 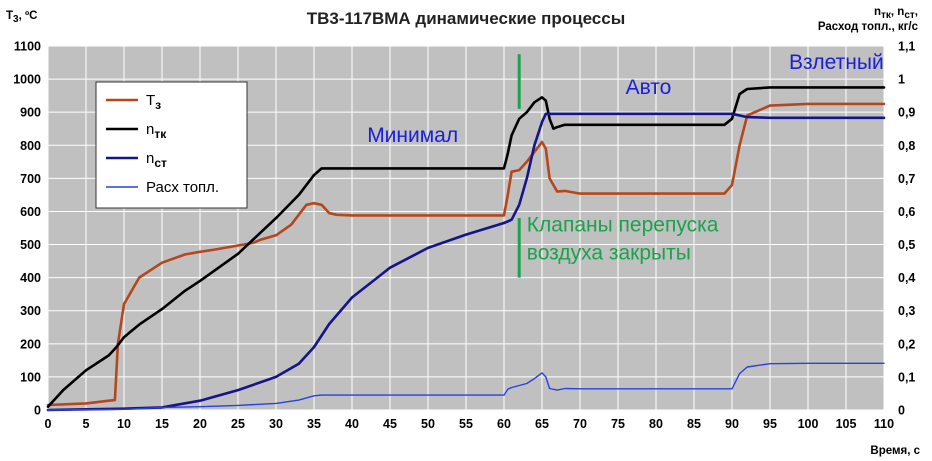 What do you see at coordinates (412, 135) in the screenshot?
I see `annotation-text: Минимал` at bounding box center [412, 135].